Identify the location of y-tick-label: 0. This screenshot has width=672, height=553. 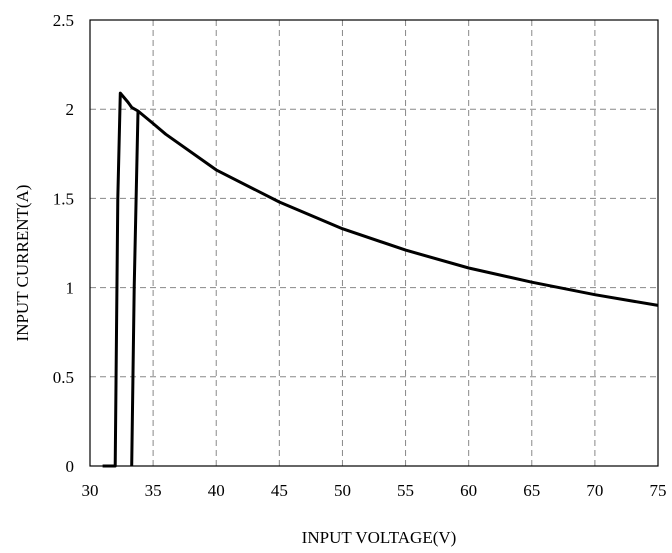
(70, 466).